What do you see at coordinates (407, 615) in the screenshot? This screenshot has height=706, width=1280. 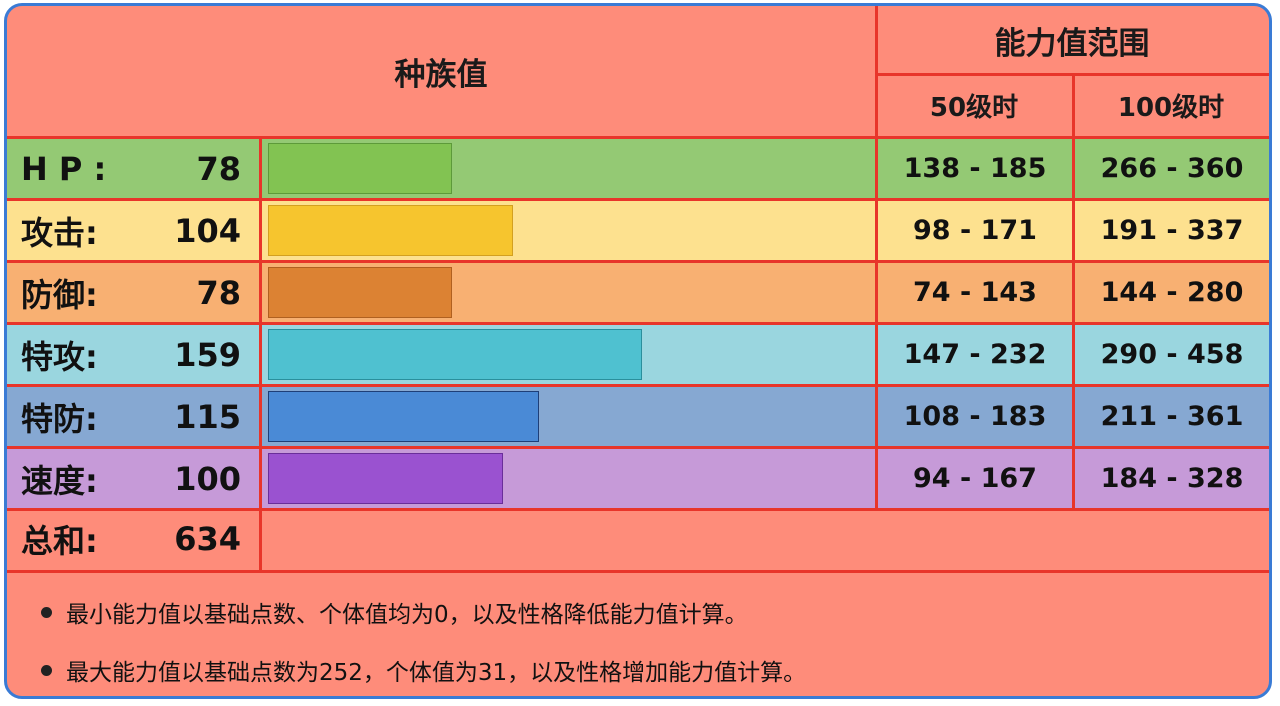 I see `note-min-text: 最小能力值以基础点数、个体值均为0，以及性格降低能力值计算。` at bounding box center [407, 615].